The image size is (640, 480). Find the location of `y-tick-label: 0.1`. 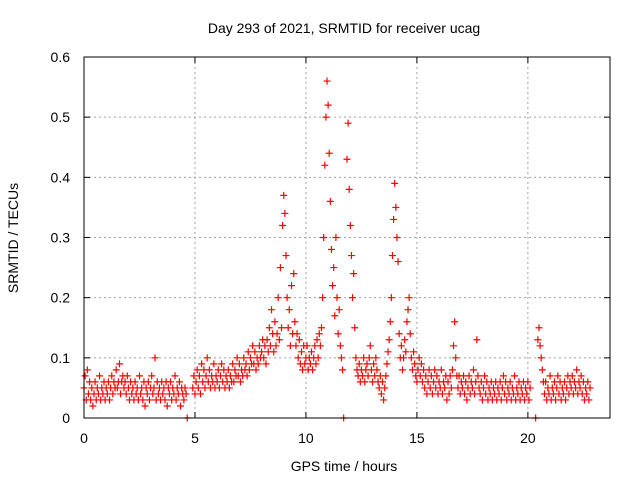

y-tick-label: 0.1 is located at coordinates (61, 358).